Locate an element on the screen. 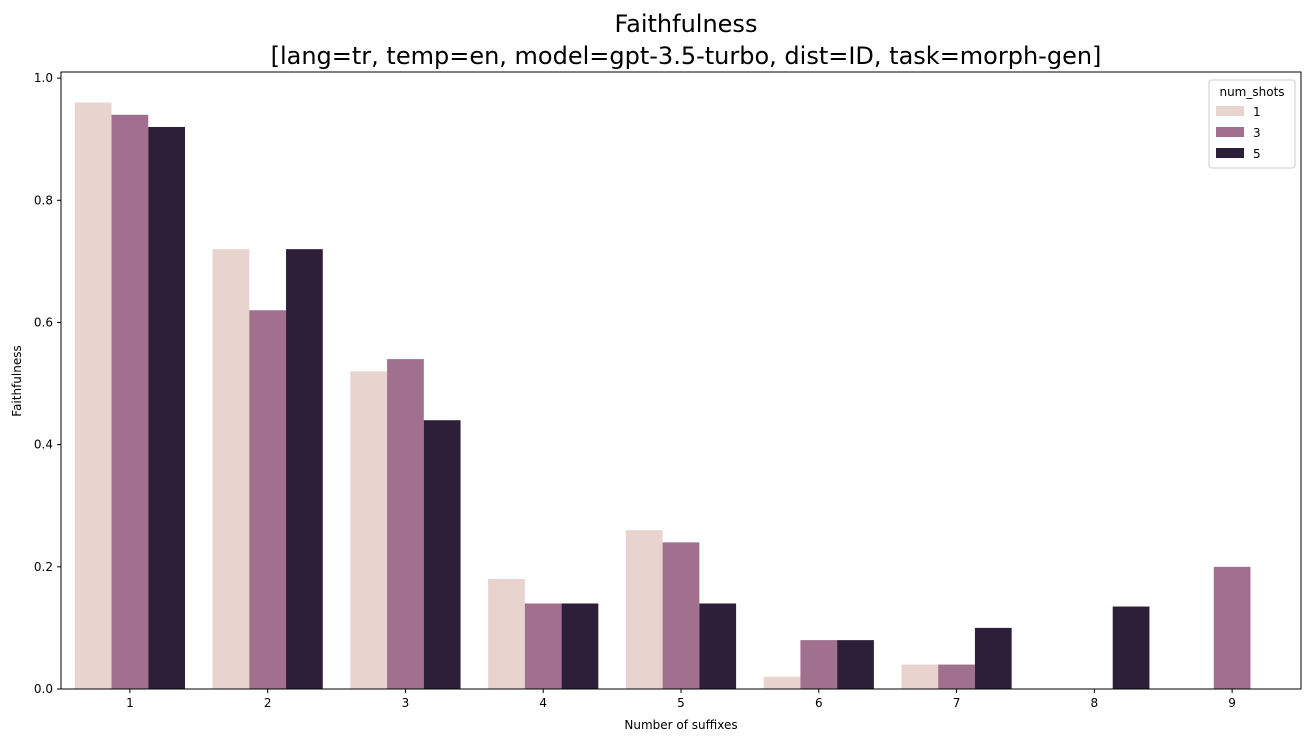  x-tick-label: 5 is located at coordinates (681, 703).